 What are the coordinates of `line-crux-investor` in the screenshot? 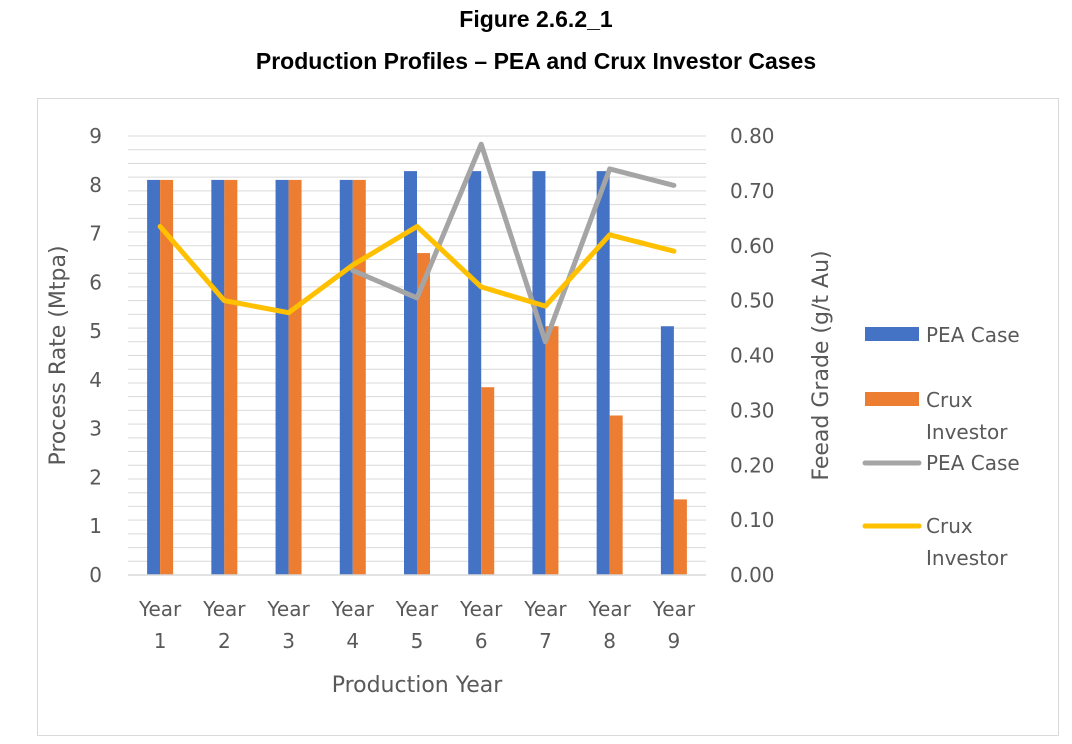 It's located at (417, 270).